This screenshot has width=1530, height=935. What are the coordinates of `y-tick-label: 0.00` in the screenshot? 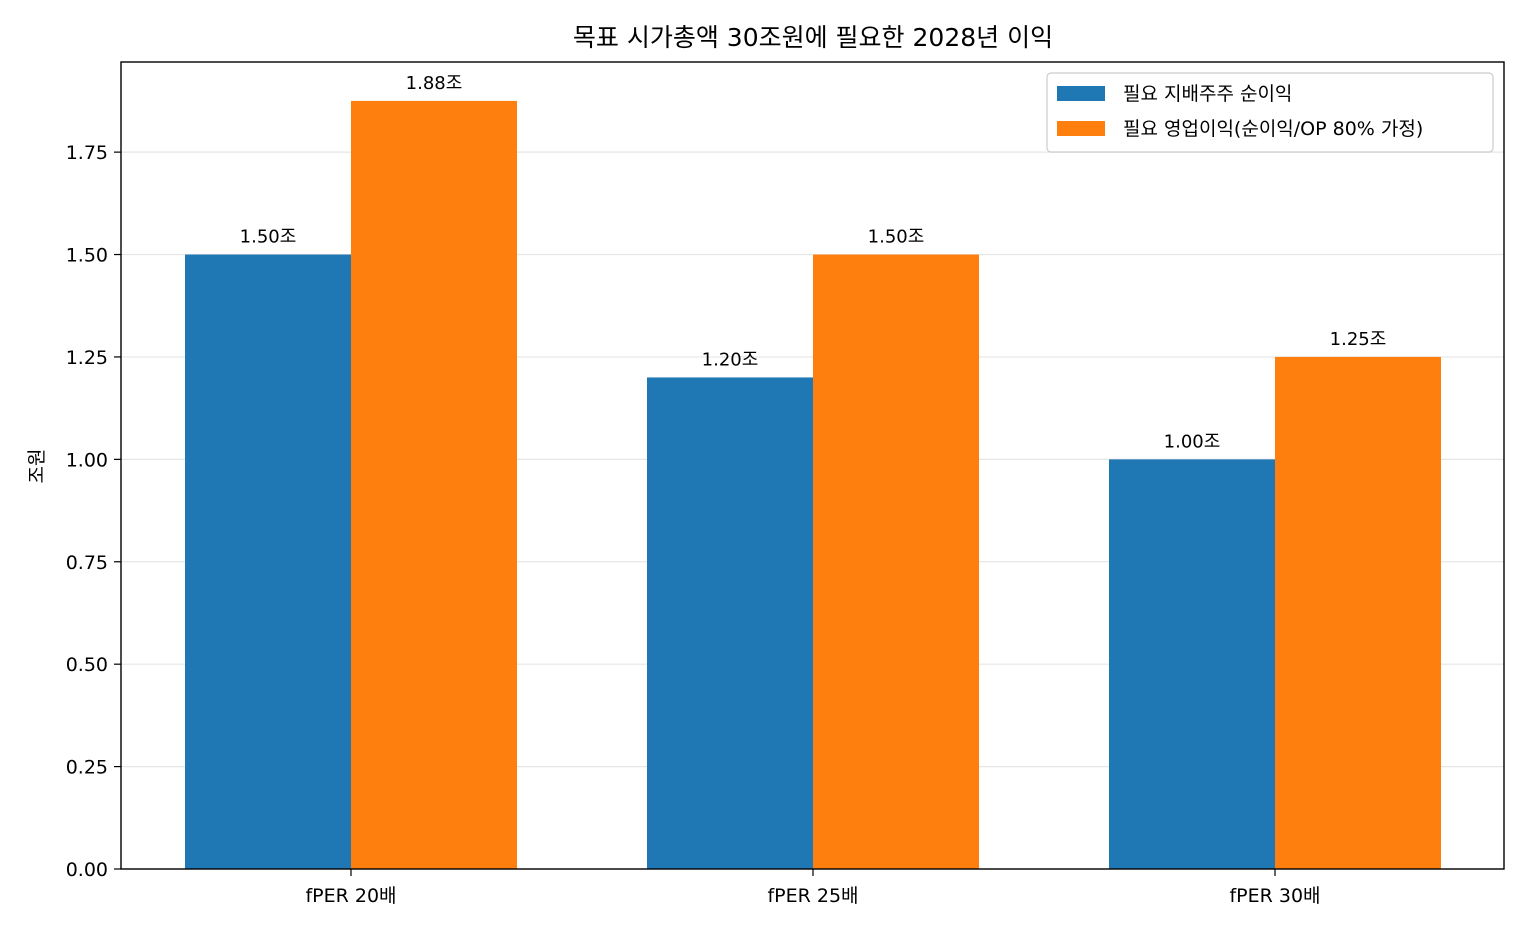 It's located at (87, 870).